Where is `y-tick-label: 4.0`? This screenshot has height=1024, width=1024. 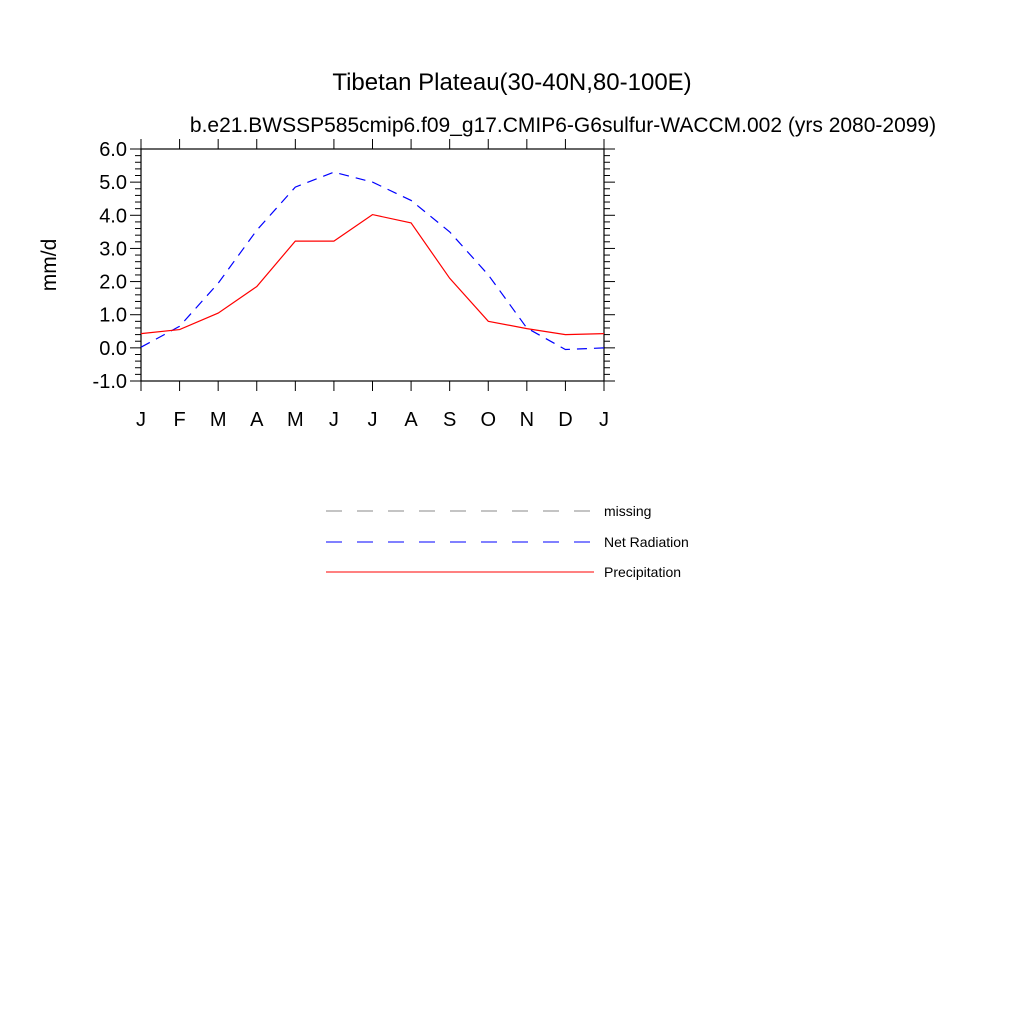
y-tick-label: 4.0 is located at coordinates (113, 216).